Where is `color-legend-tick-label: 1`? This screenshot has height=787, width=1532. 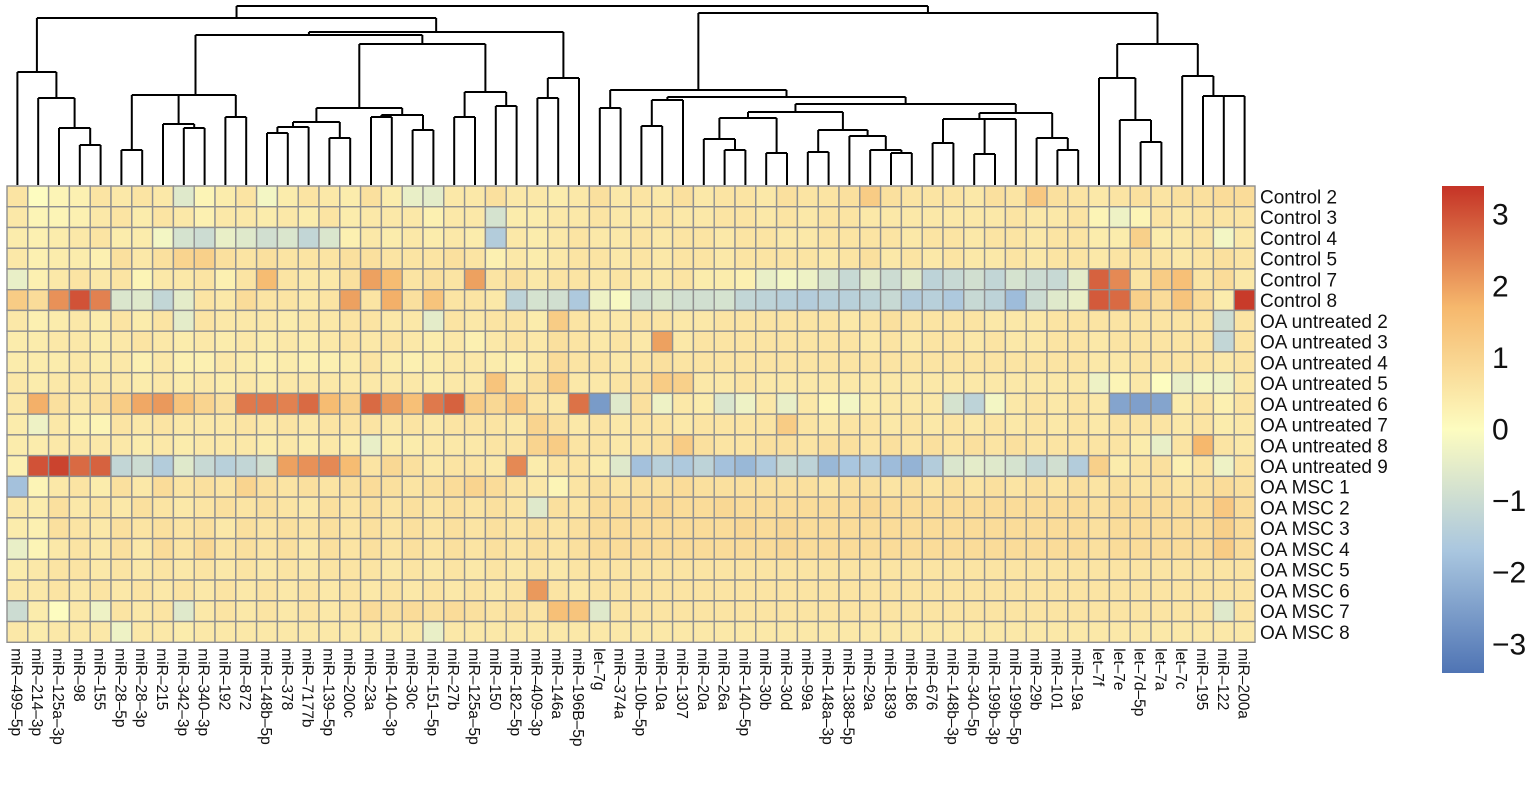
color-legend-tick-label: 1 is located at coordinates (1500, 358).